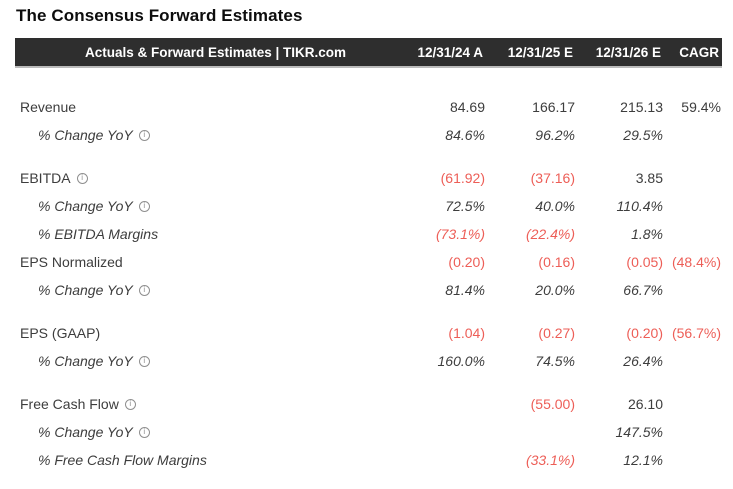 The height and width of the screenshot is (489, 733). I want to click on row-label: Revenue, so click(48, 107).